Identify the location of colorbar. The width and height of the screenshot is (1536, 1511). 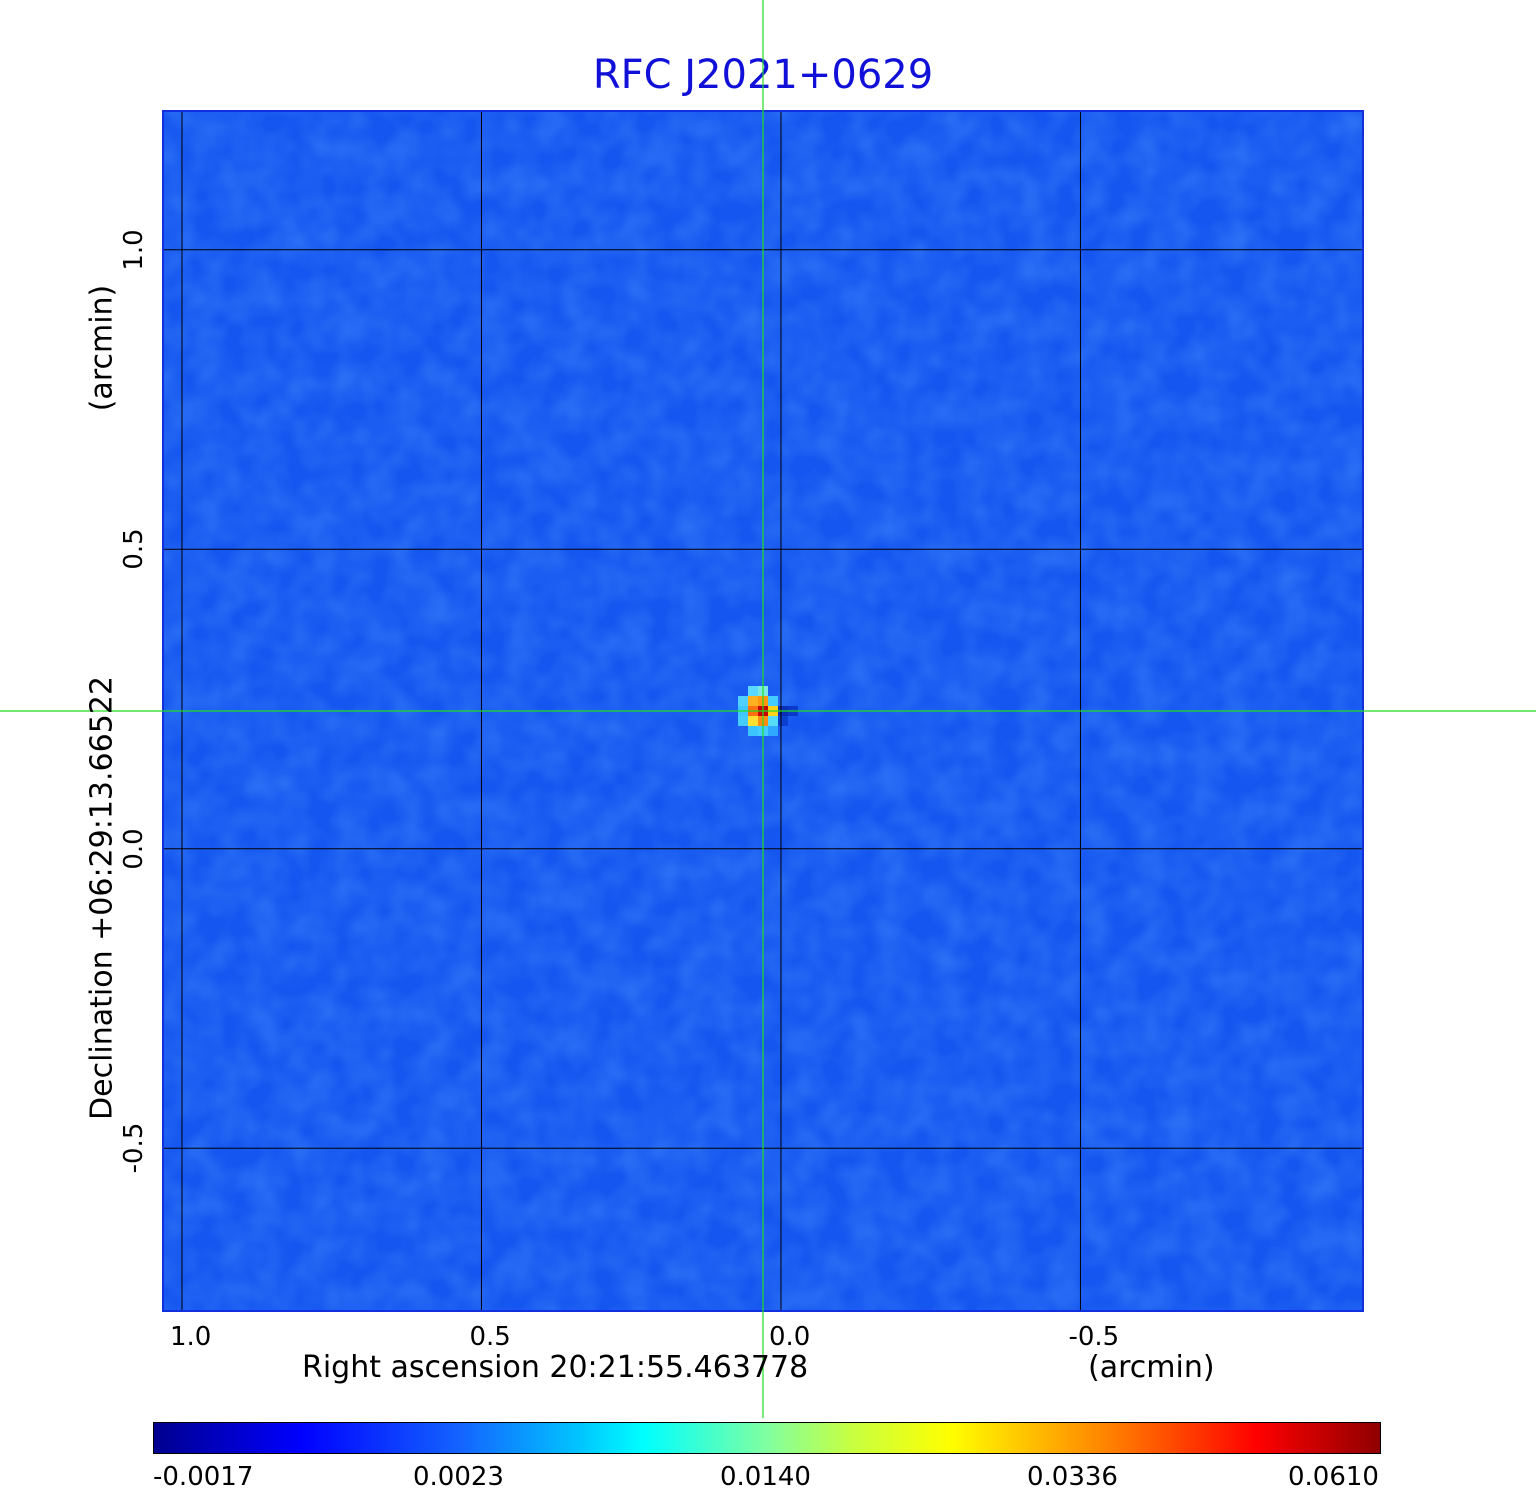
(767, 1438).